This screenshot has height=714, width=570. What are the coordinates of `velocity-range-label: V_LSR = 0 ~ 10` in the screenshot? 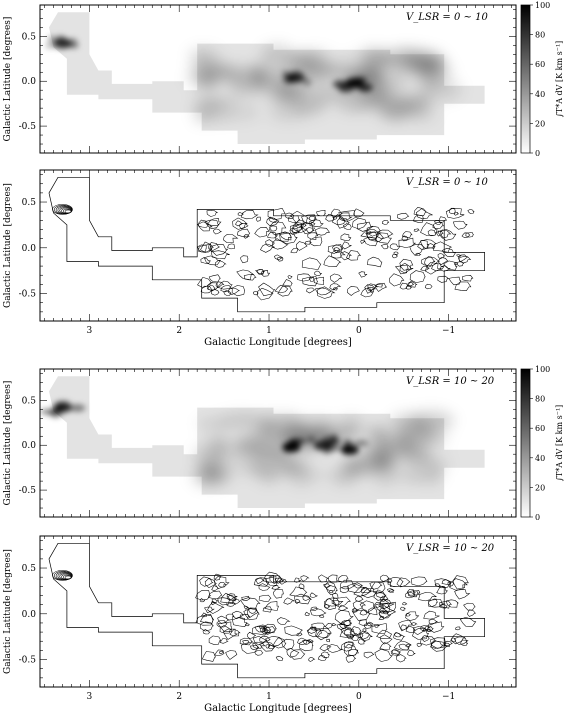 It's located at (447, 17).